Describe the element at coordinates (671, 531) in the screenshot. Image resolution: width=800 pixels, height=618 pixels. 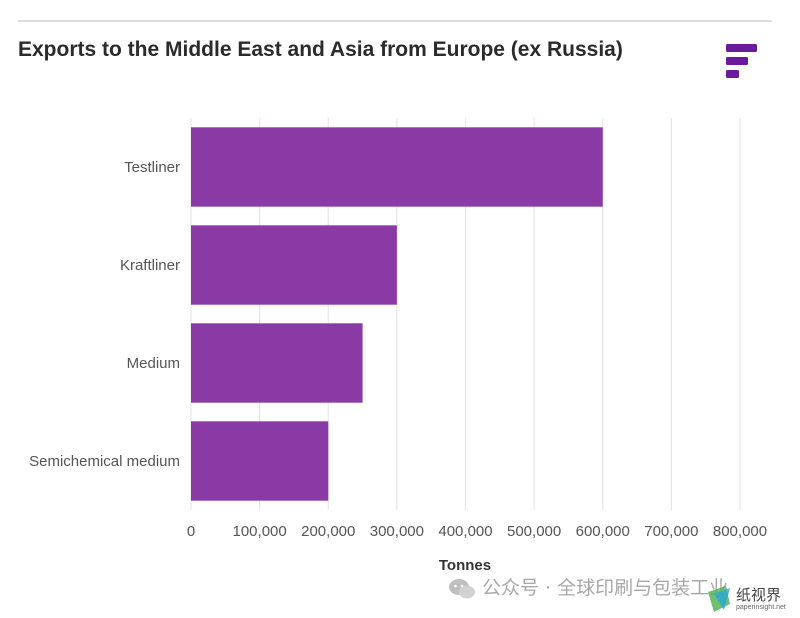
I see `x-tick-label: 700,000` at that location.